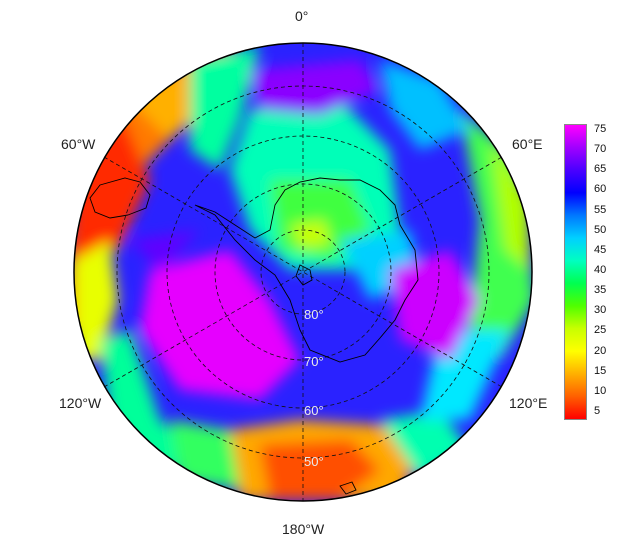  What do you see at coordinates (600, 330) in the screenshot?
I see `colorbar-tick-25: 25` at bounding box center [600, 330].